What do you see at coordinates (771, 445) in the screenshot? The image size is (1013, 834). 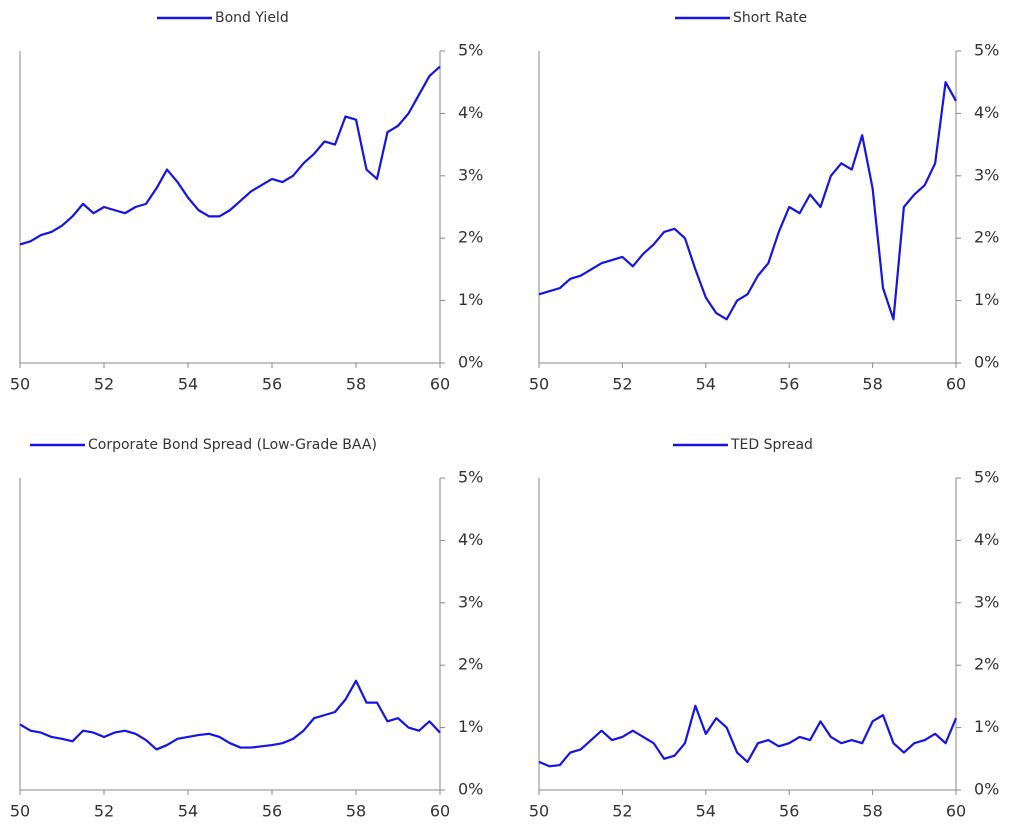 I see `legend-label: TED Spread` at bounding box center [771, 445].